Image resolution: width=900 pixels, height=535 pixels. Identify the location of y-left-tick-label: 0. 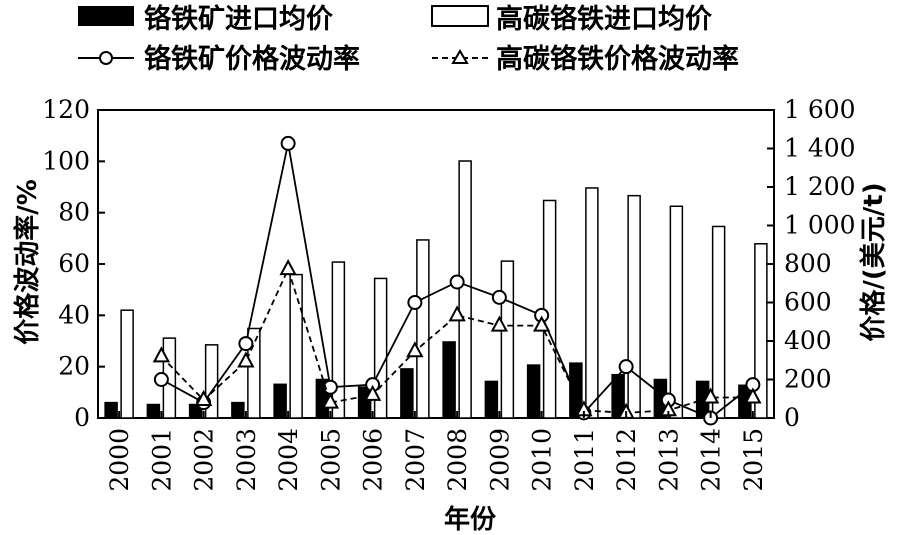
(82, 417).